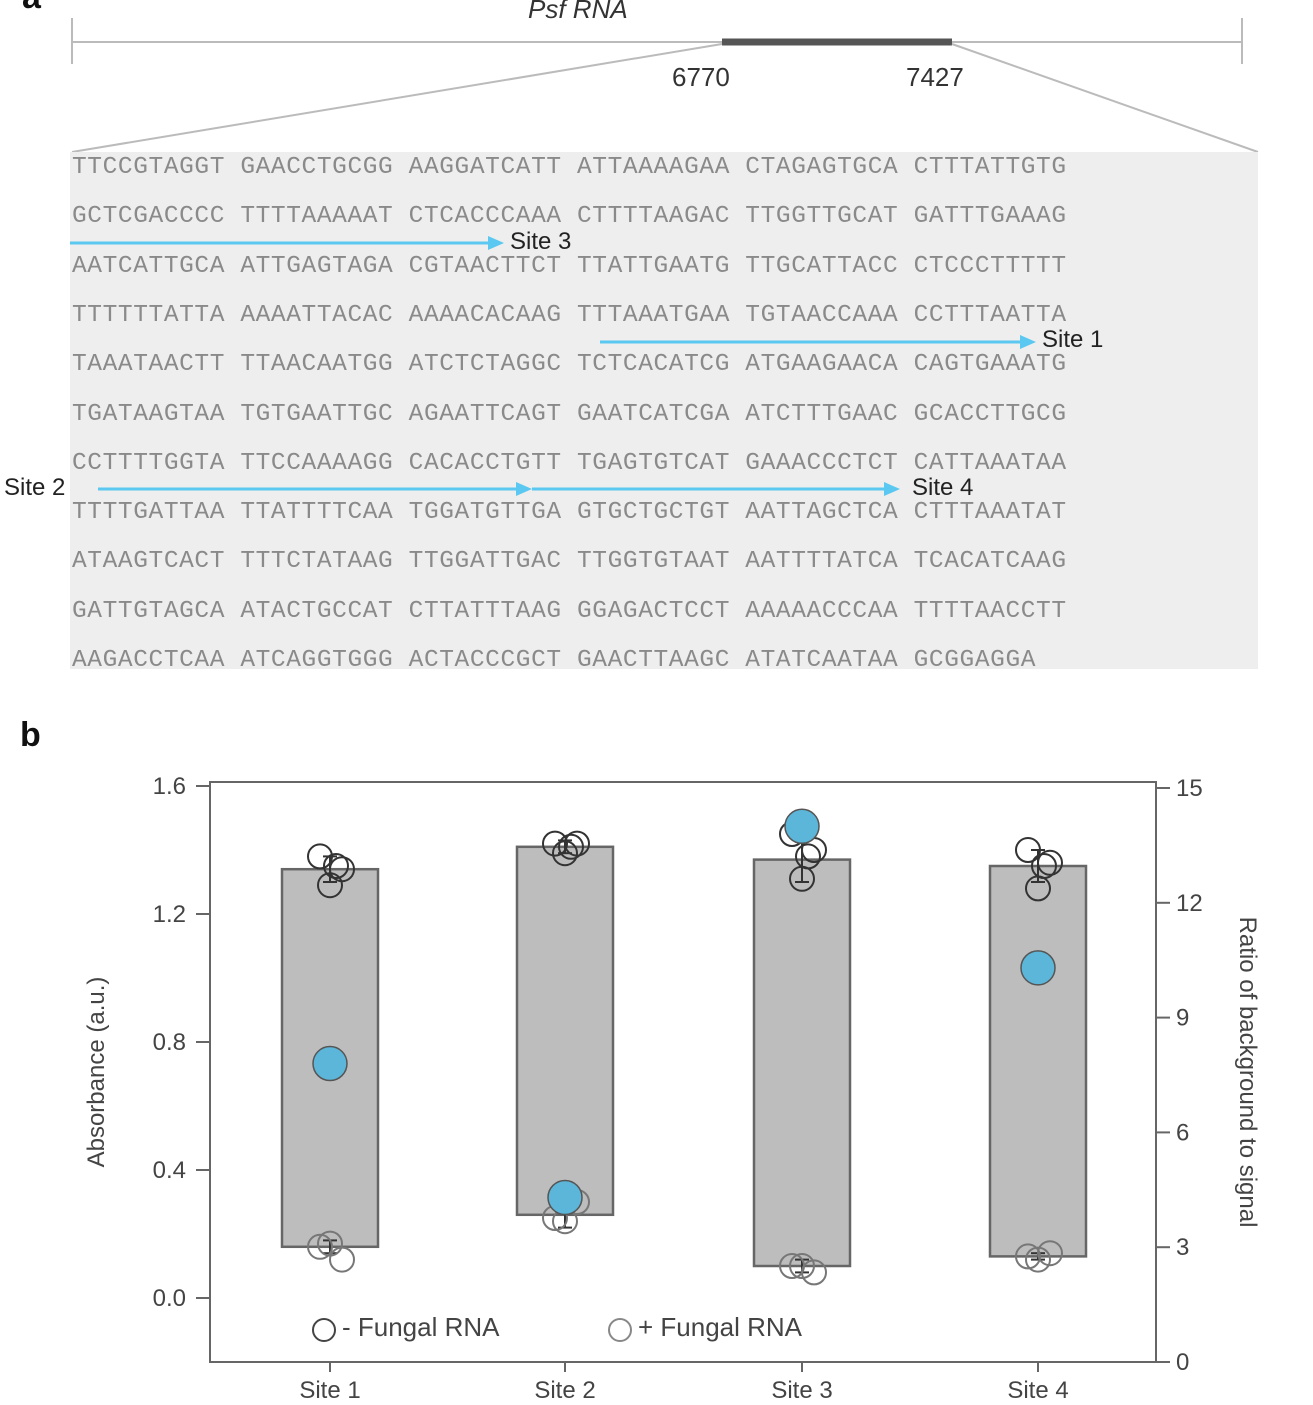 The height and width of the screenshot is (1405, 1313). I want to click on site3-label: Site 3, so click(541, 241).